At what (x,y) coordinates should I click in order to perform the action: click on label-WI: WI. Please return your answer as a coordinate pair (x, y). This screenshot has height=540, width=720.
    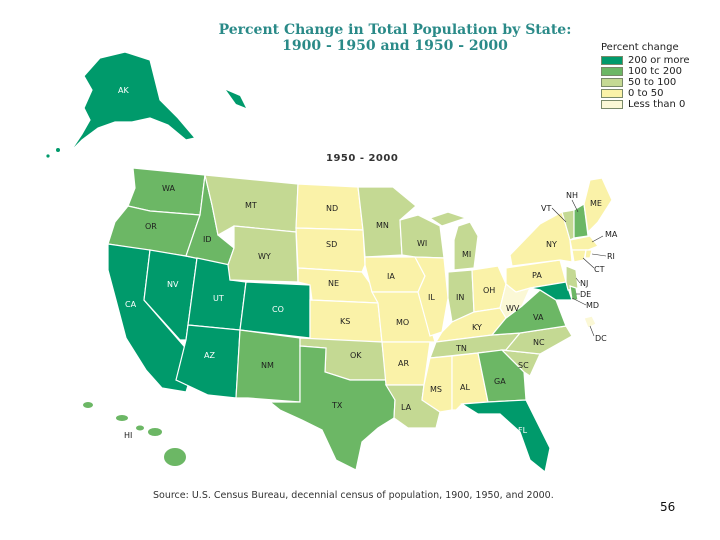
    Looking at the image, I should click on (422, 243).